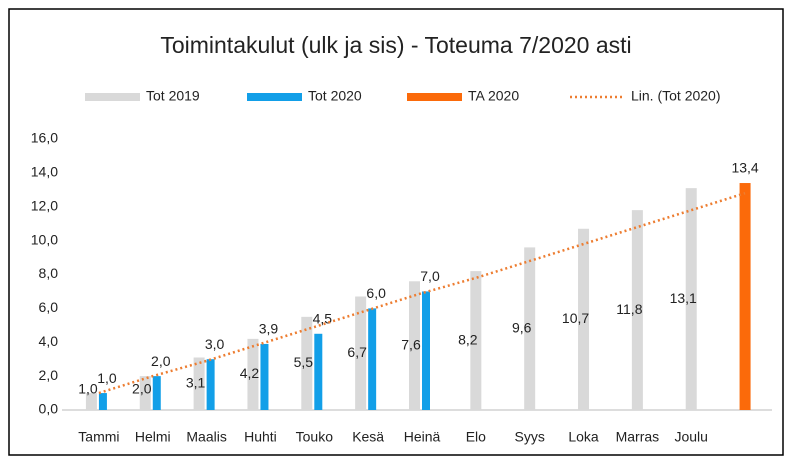 This screenshot has height=456, width=792. What do you see at coordinates (323, 318) in the screenshot?
I see `data-label: 4,5` at bounding box center [323, 318].